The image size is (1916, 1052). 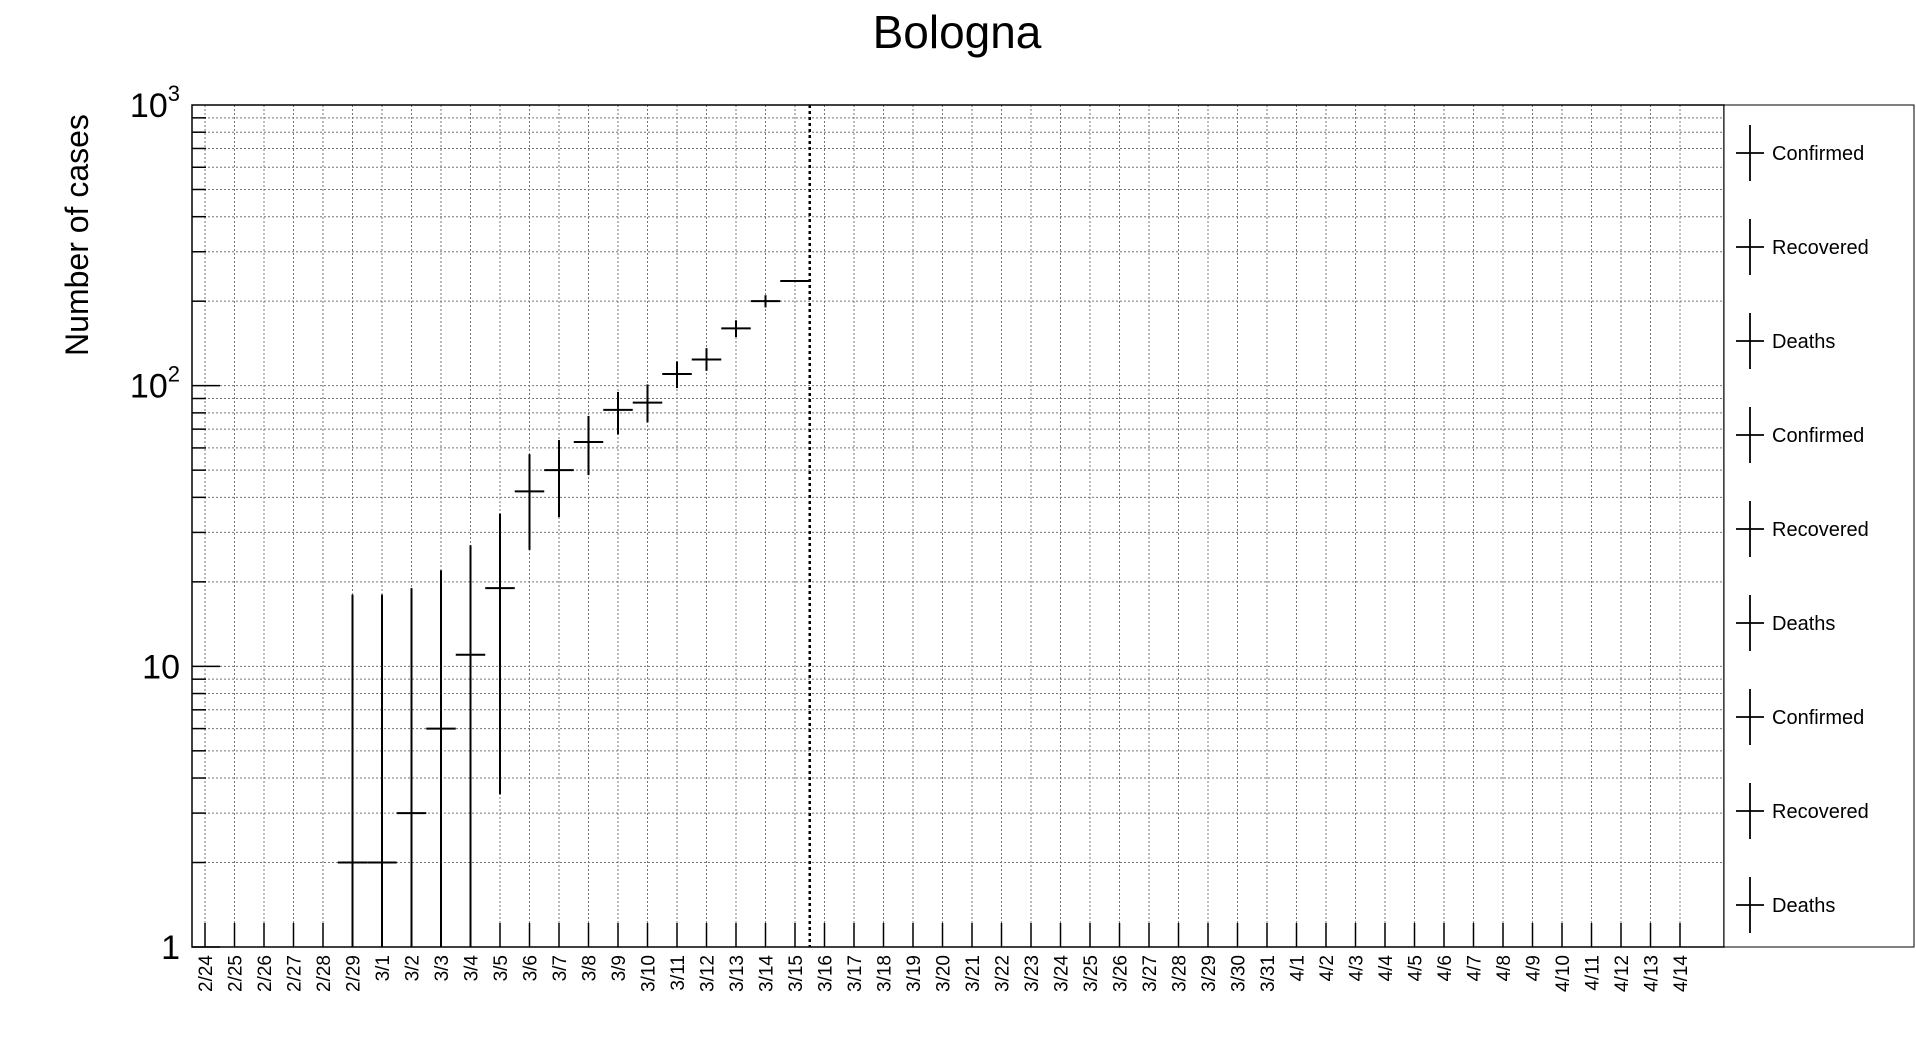 I want to click on x-tick-label: 2/24, so click(x=206, y=973).